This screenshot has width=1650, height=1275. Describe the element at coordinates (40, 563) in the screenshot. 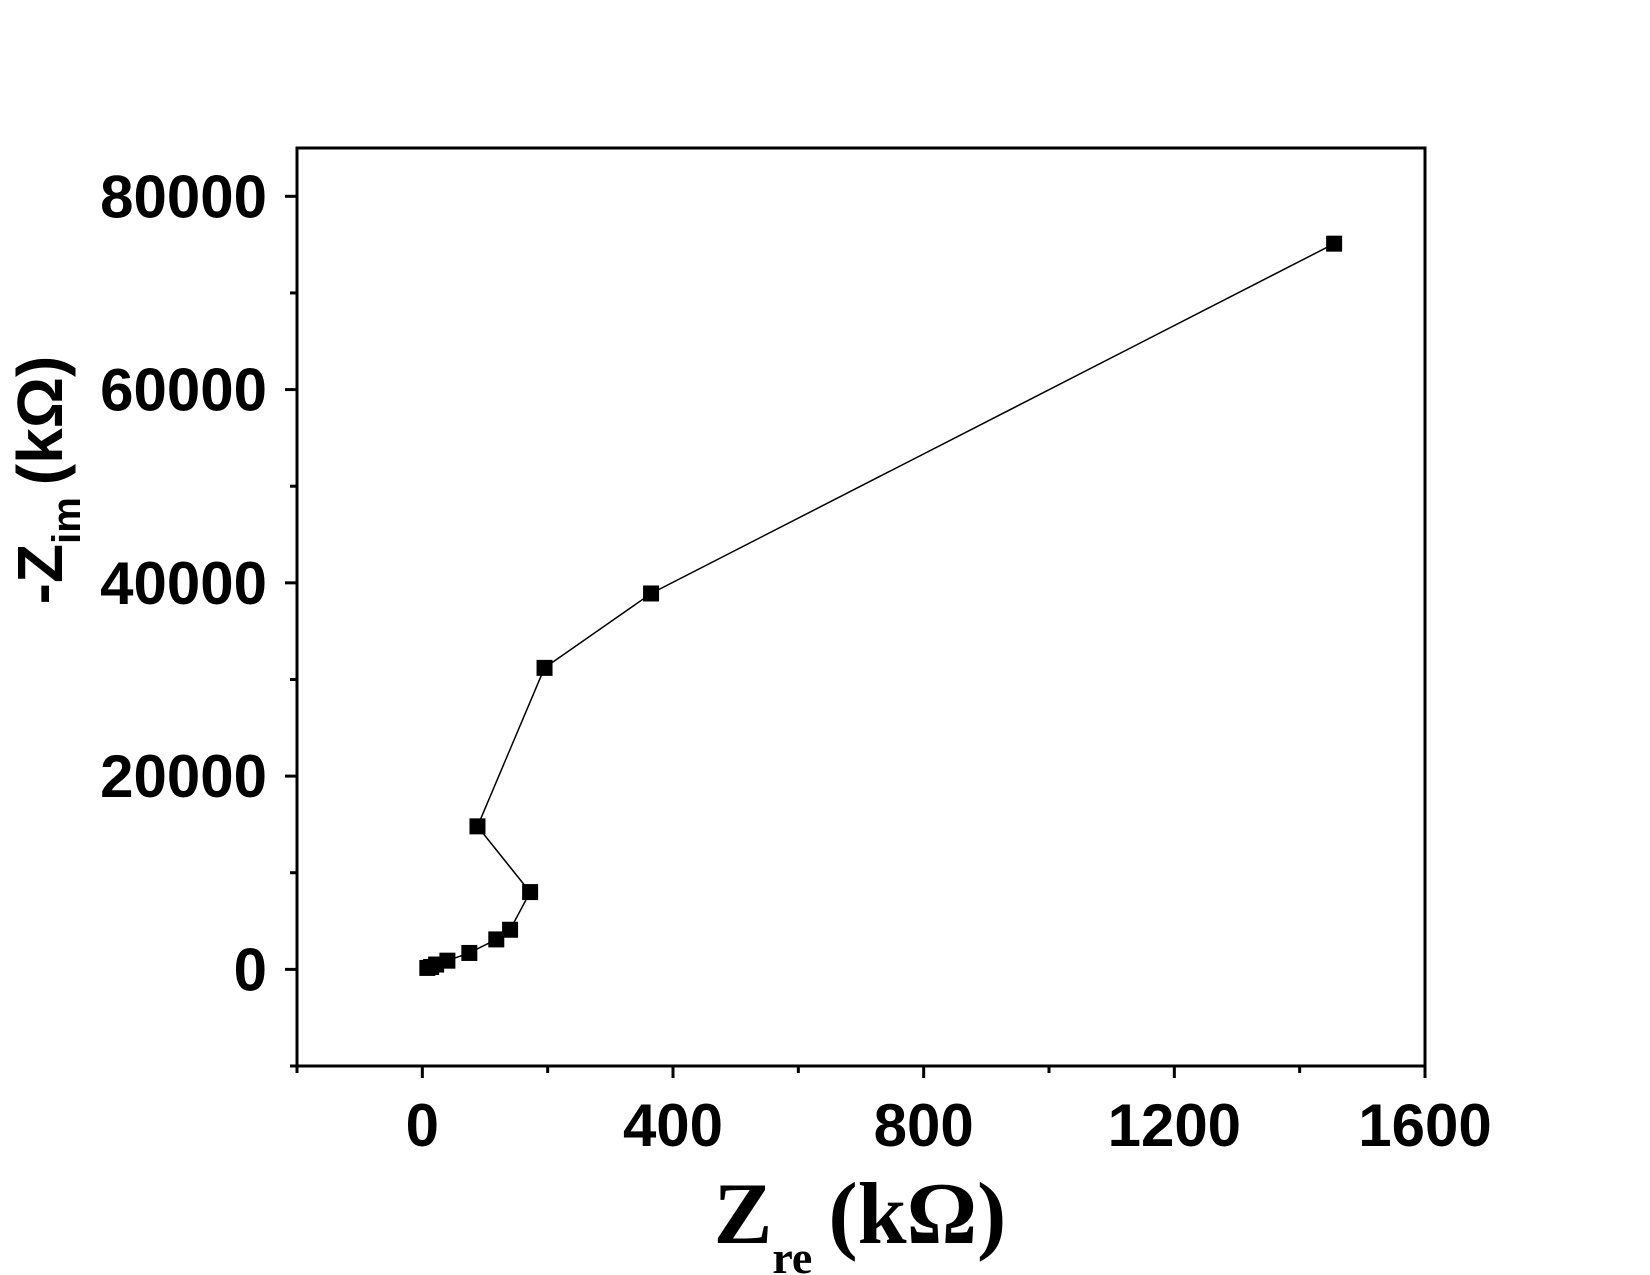

I see `y-axis-label-main: Z` at that location.